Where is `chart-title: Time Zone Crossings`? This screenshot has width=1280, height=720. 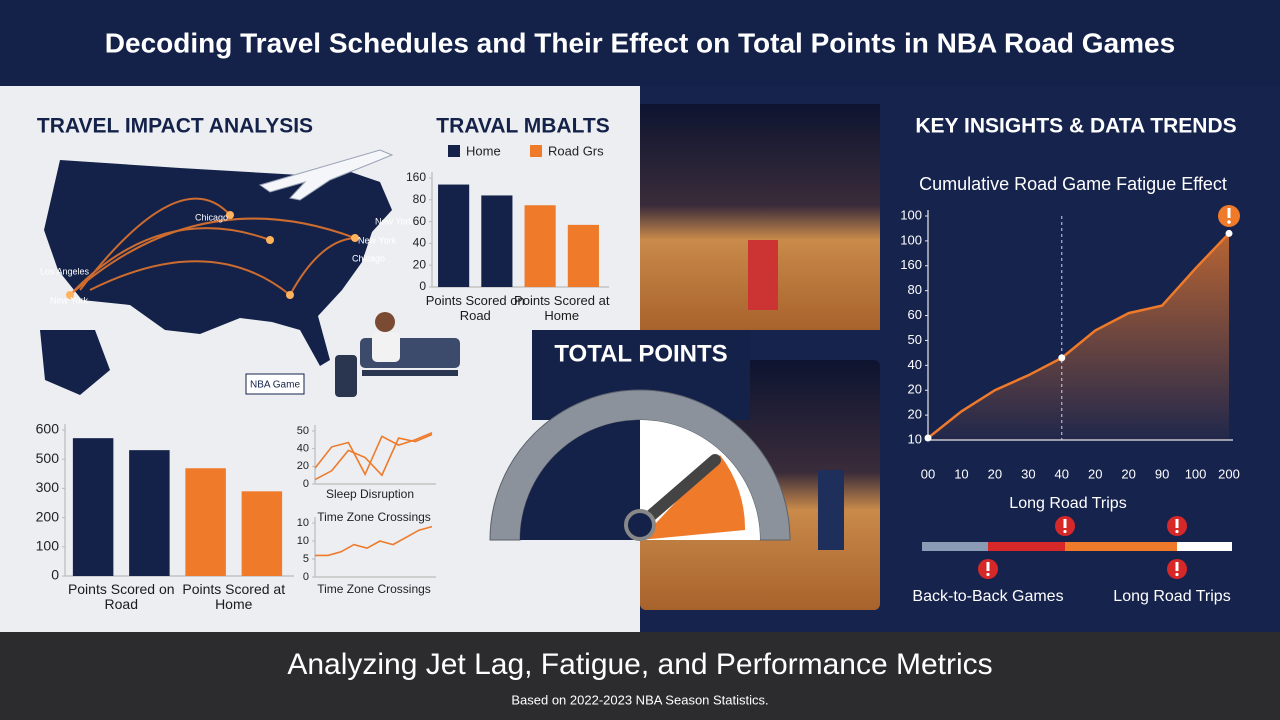 chart-title: Time Zone Crossings is located at coordinates (374, 517).